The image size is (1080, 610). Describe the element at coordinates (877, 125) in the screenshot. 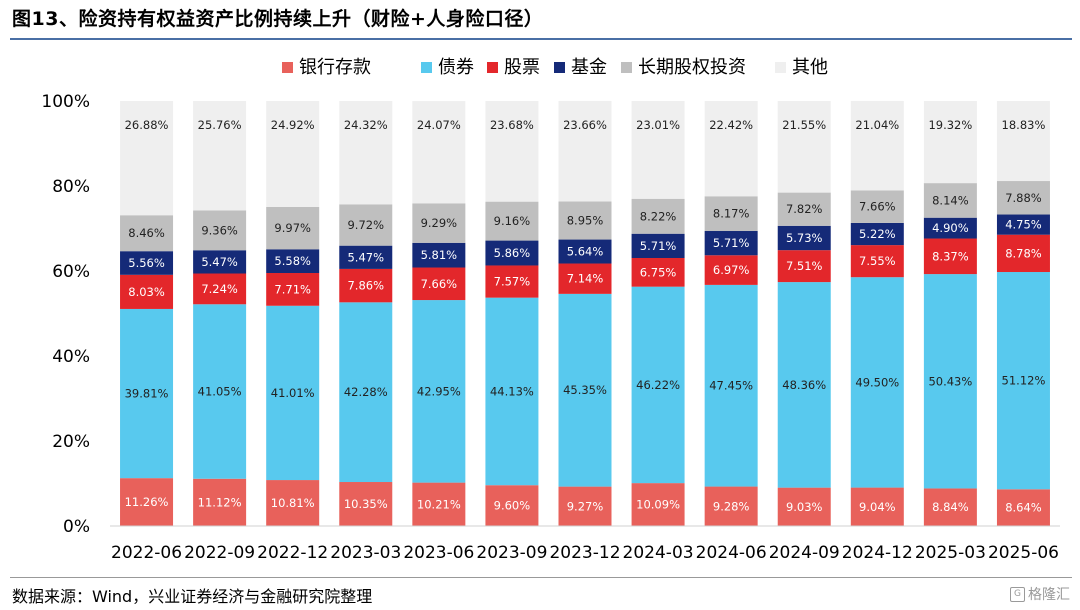

I see `bar-value-label: 21.04%` at that location.